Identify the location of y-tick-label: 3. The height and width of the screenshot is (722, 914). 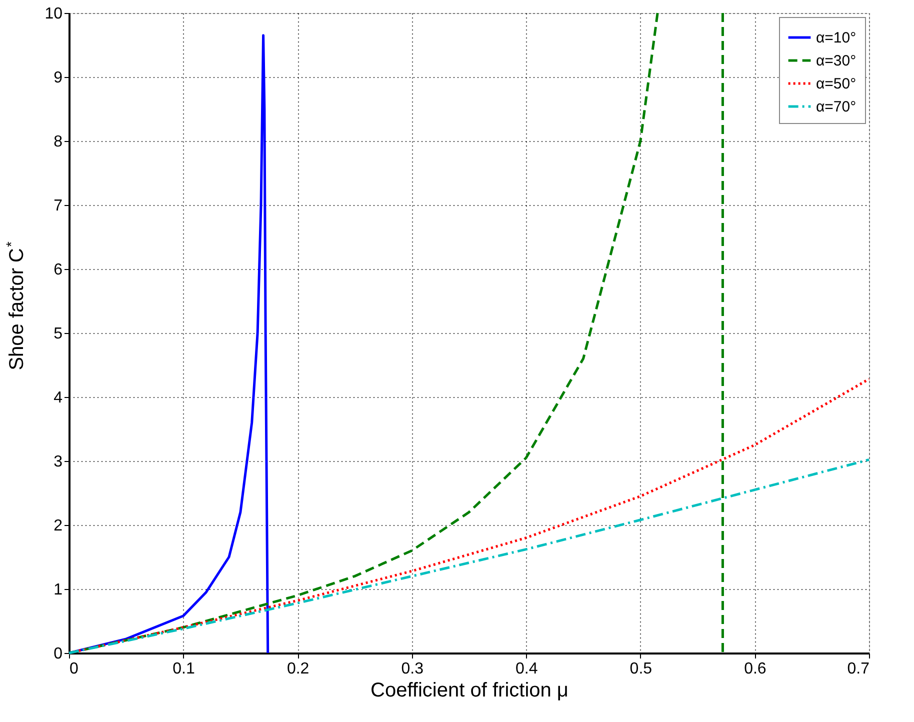
(58, 462).